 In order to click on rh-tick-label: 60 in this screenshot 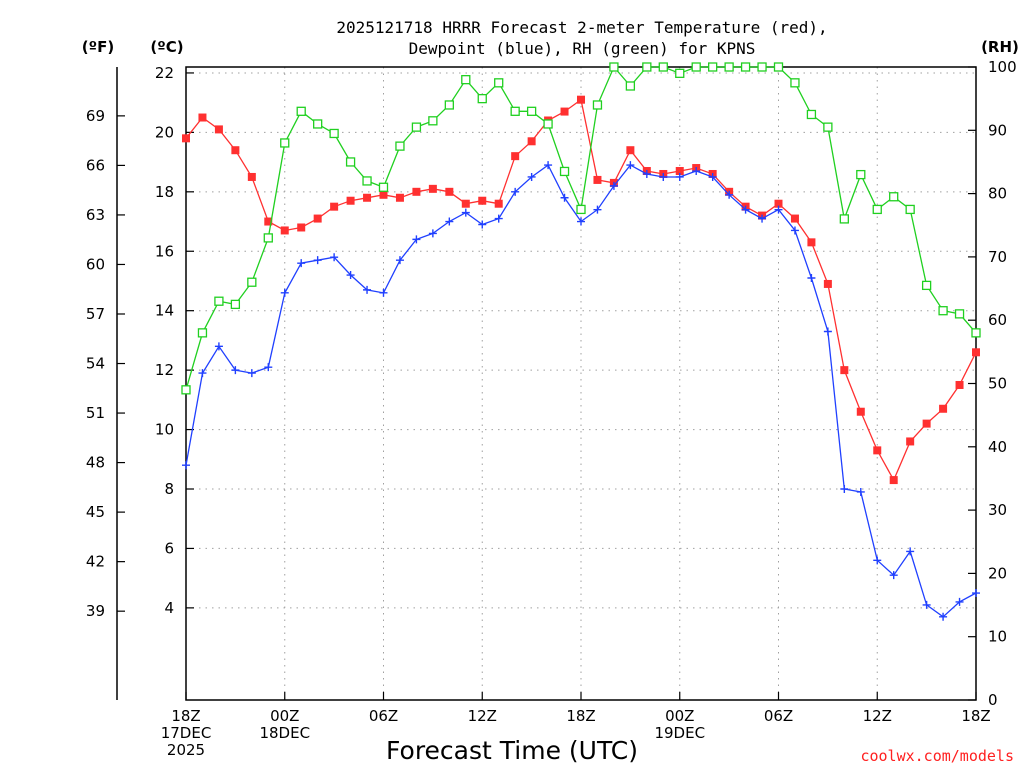, I will do `click(997, 320)`.